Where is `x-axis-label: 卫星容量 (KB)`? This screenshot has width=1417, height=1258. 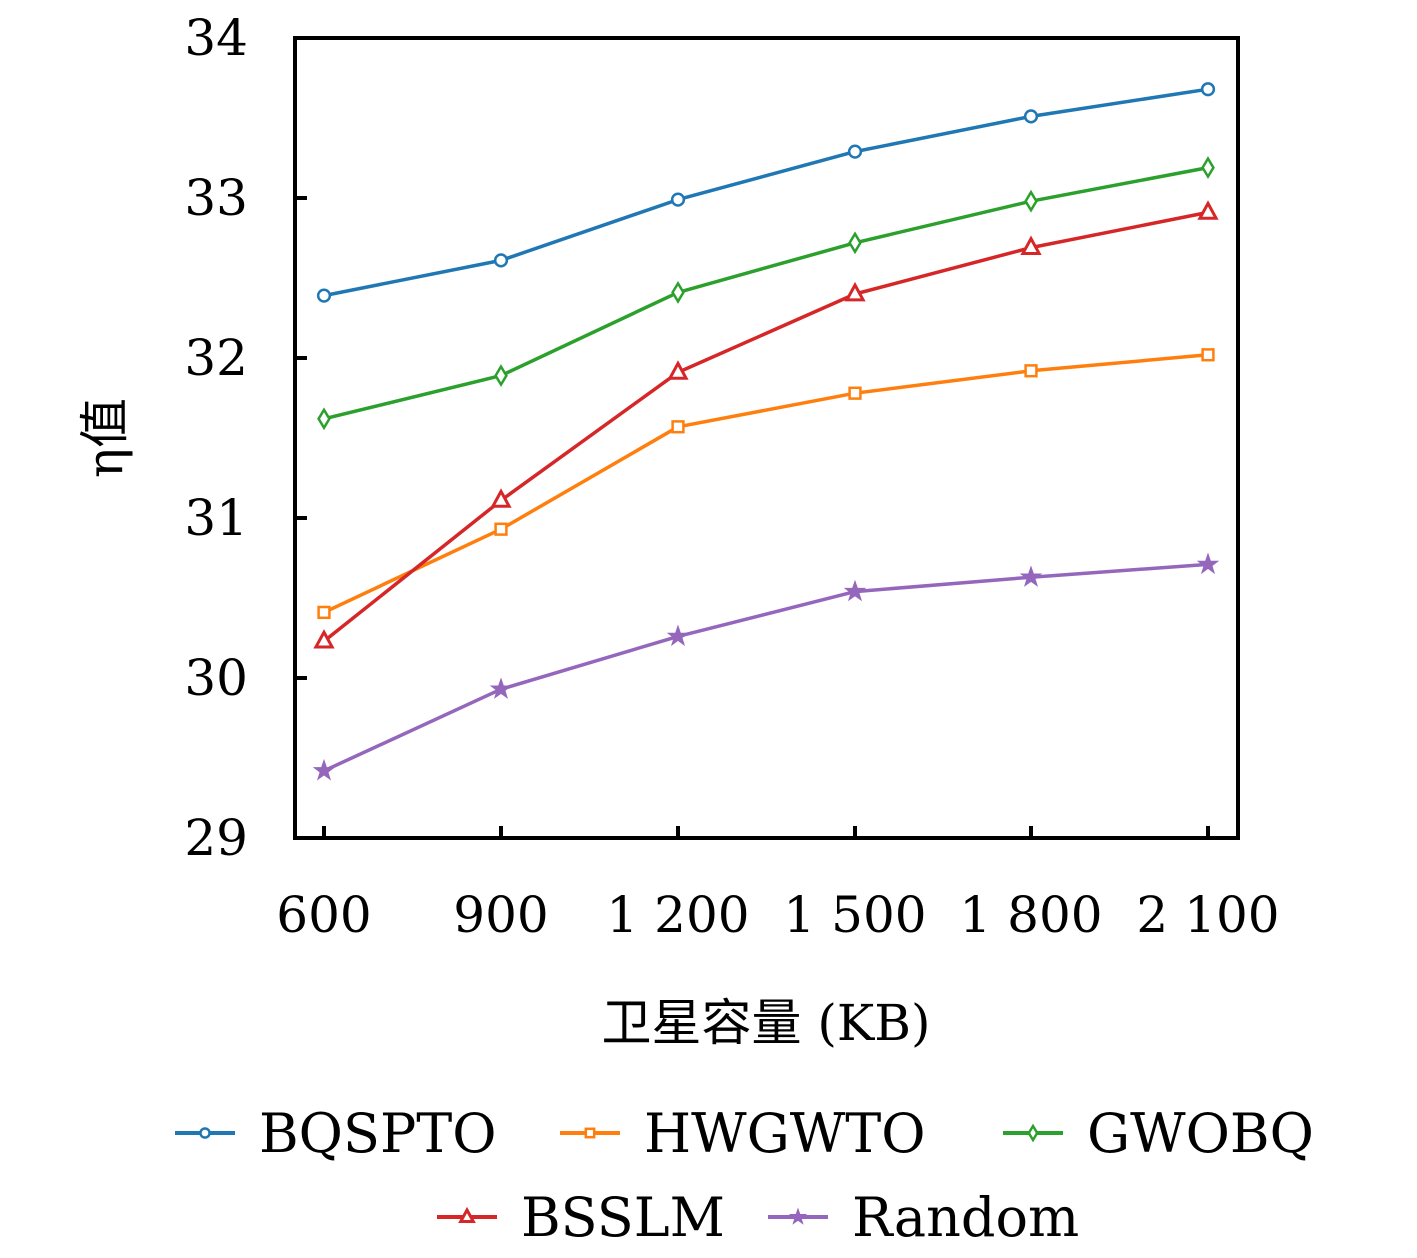 x-axis-label: 卫星容量 (KB) is located at coordinates (765, 1023).